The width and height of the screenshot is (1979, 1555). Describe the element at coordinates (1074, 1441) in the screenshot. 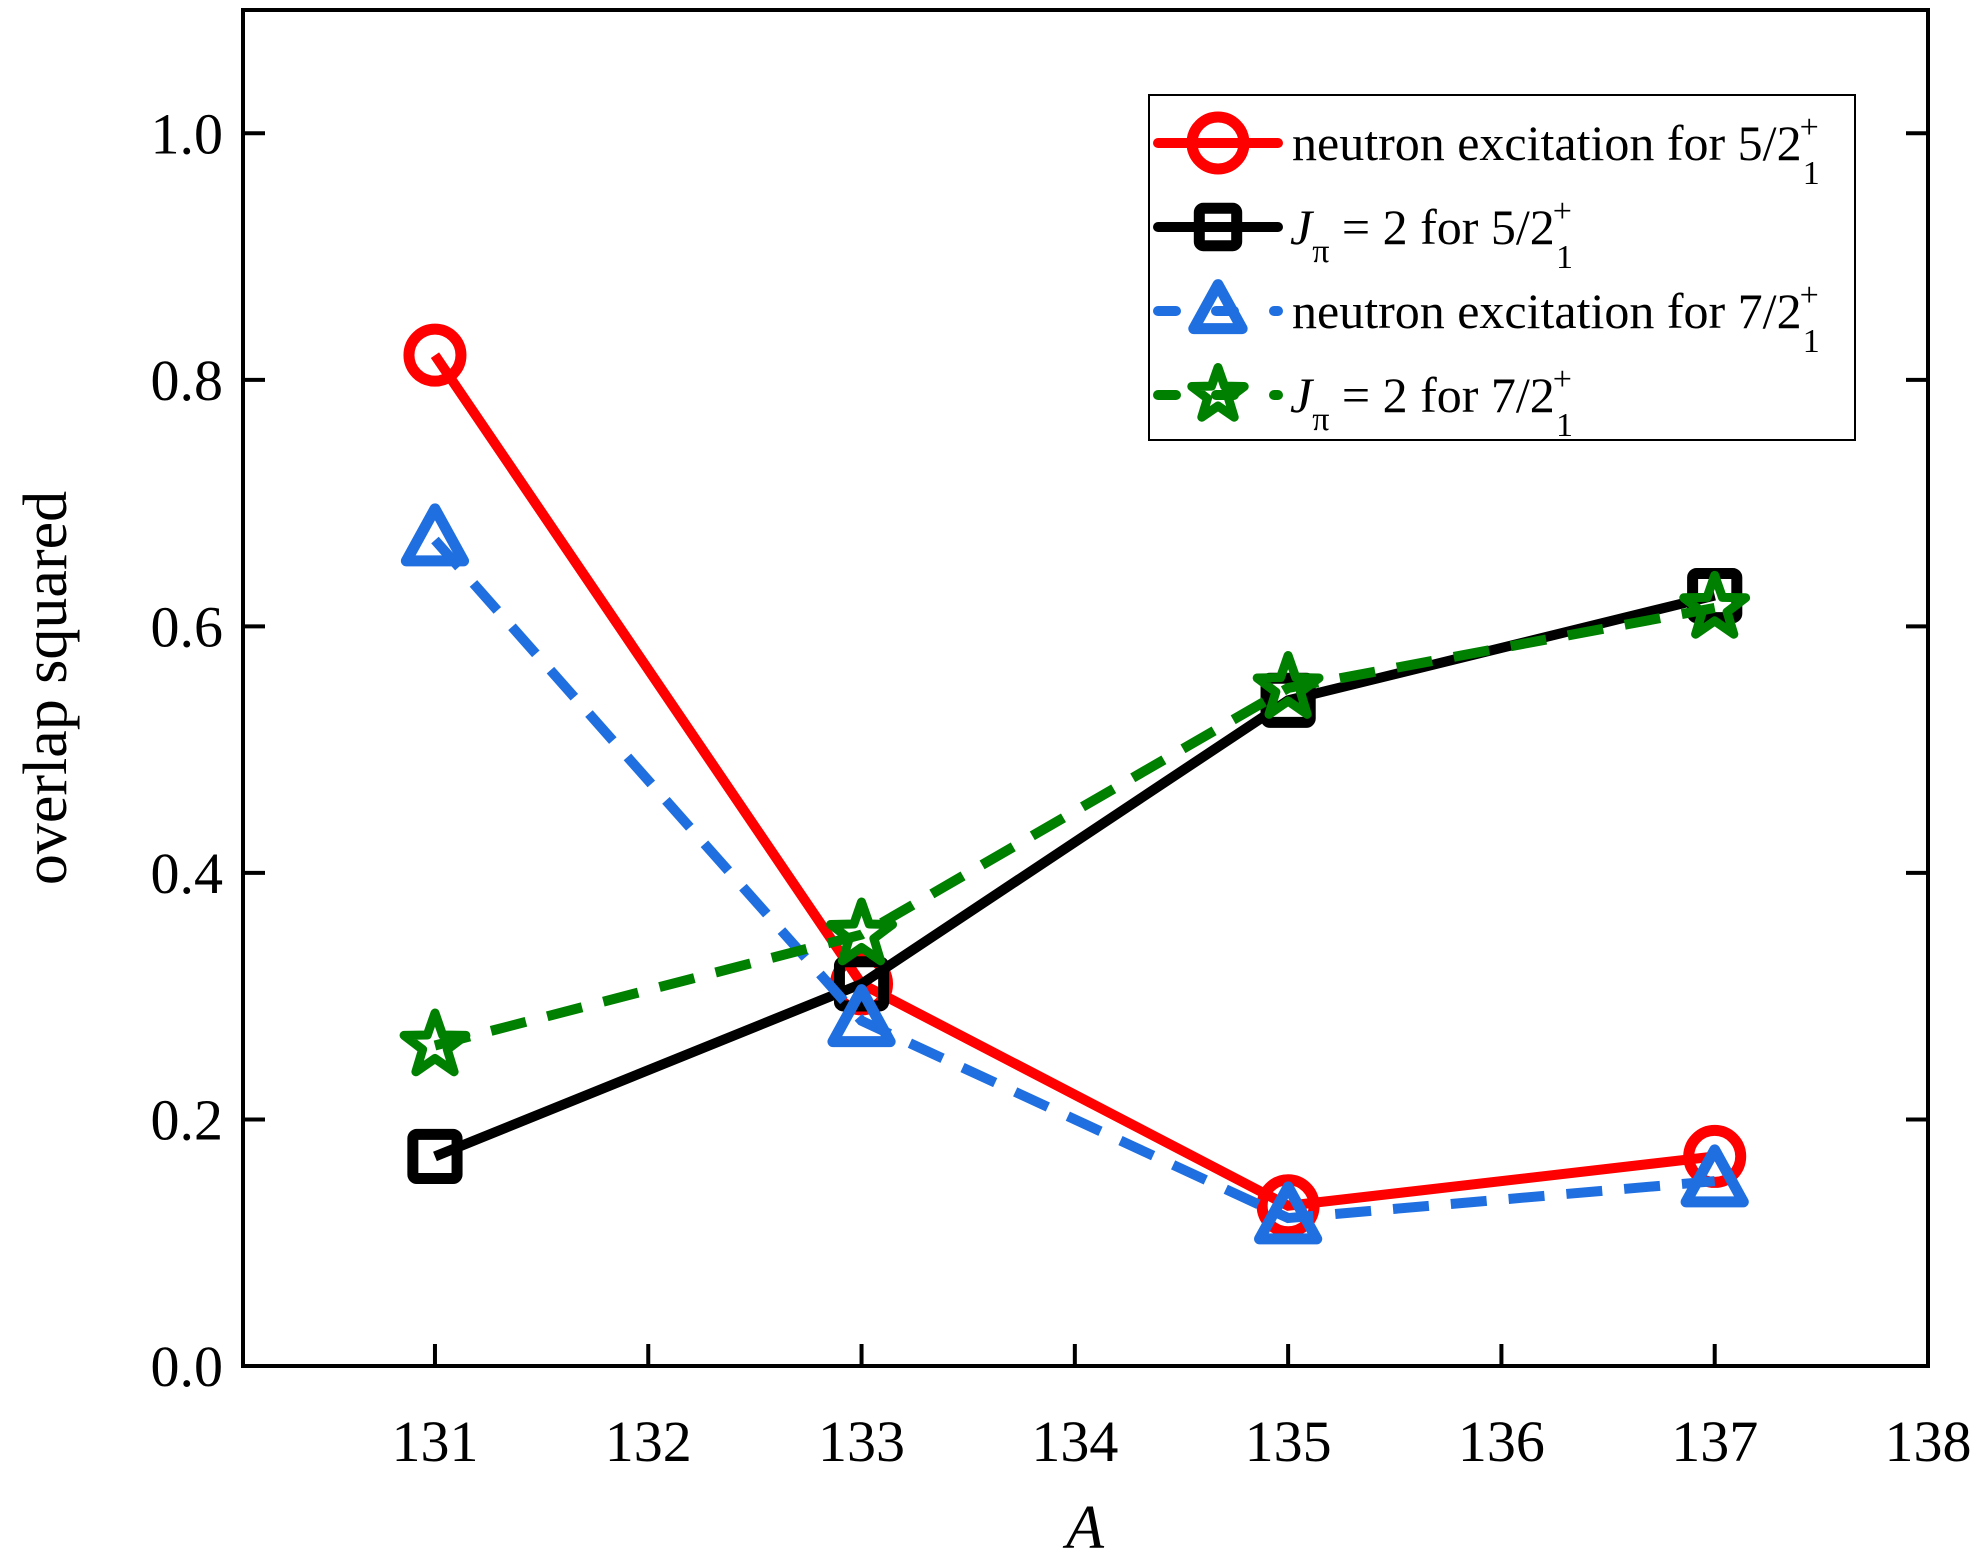

I see `x-tick-label: 134` at that location.